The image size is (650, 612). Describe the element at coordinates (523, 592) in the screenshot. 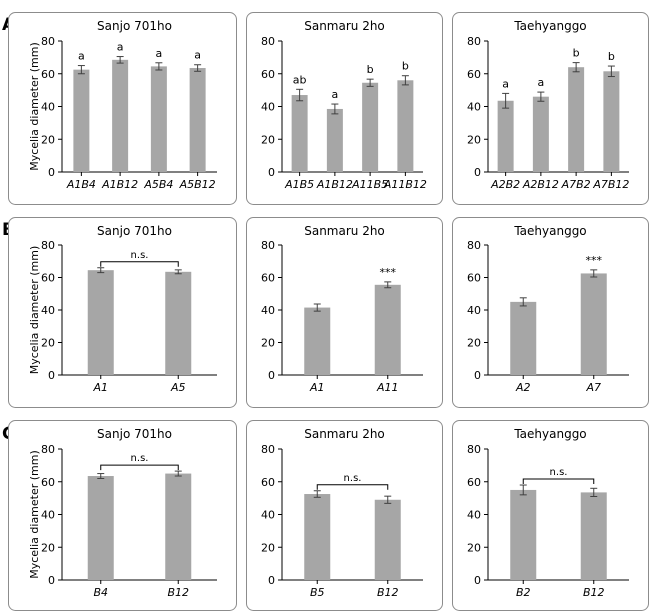

I see `x-tick-label: B2` at that location.